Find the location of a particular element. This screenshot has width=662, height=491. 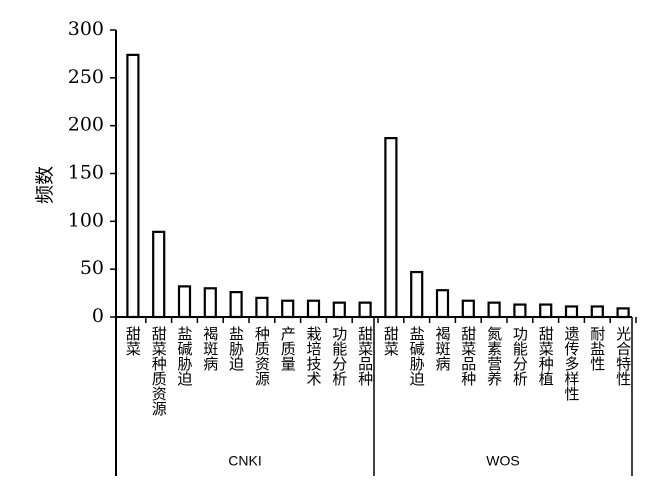

x-category-label: 盐胁迫 is located at coordinates (236, 349).